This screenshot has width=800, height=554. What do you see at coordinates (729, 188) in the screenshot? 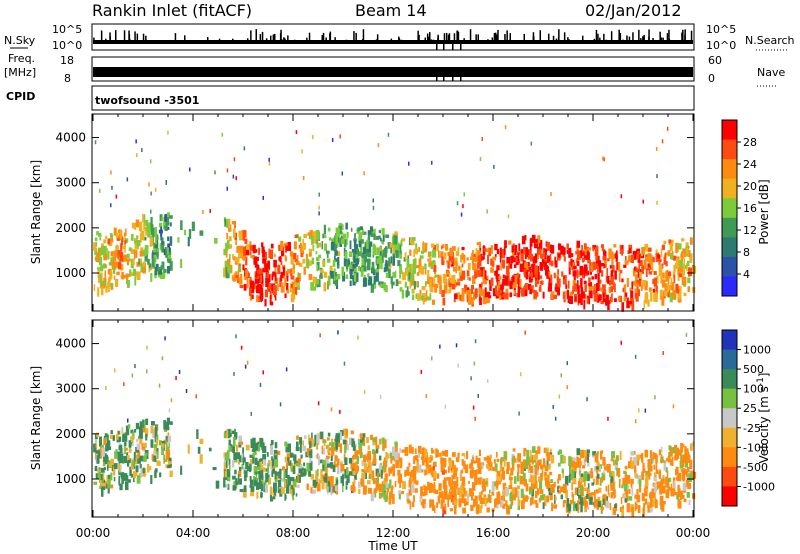
I see `colorbar-swatch` at bounding box center [729, 188].